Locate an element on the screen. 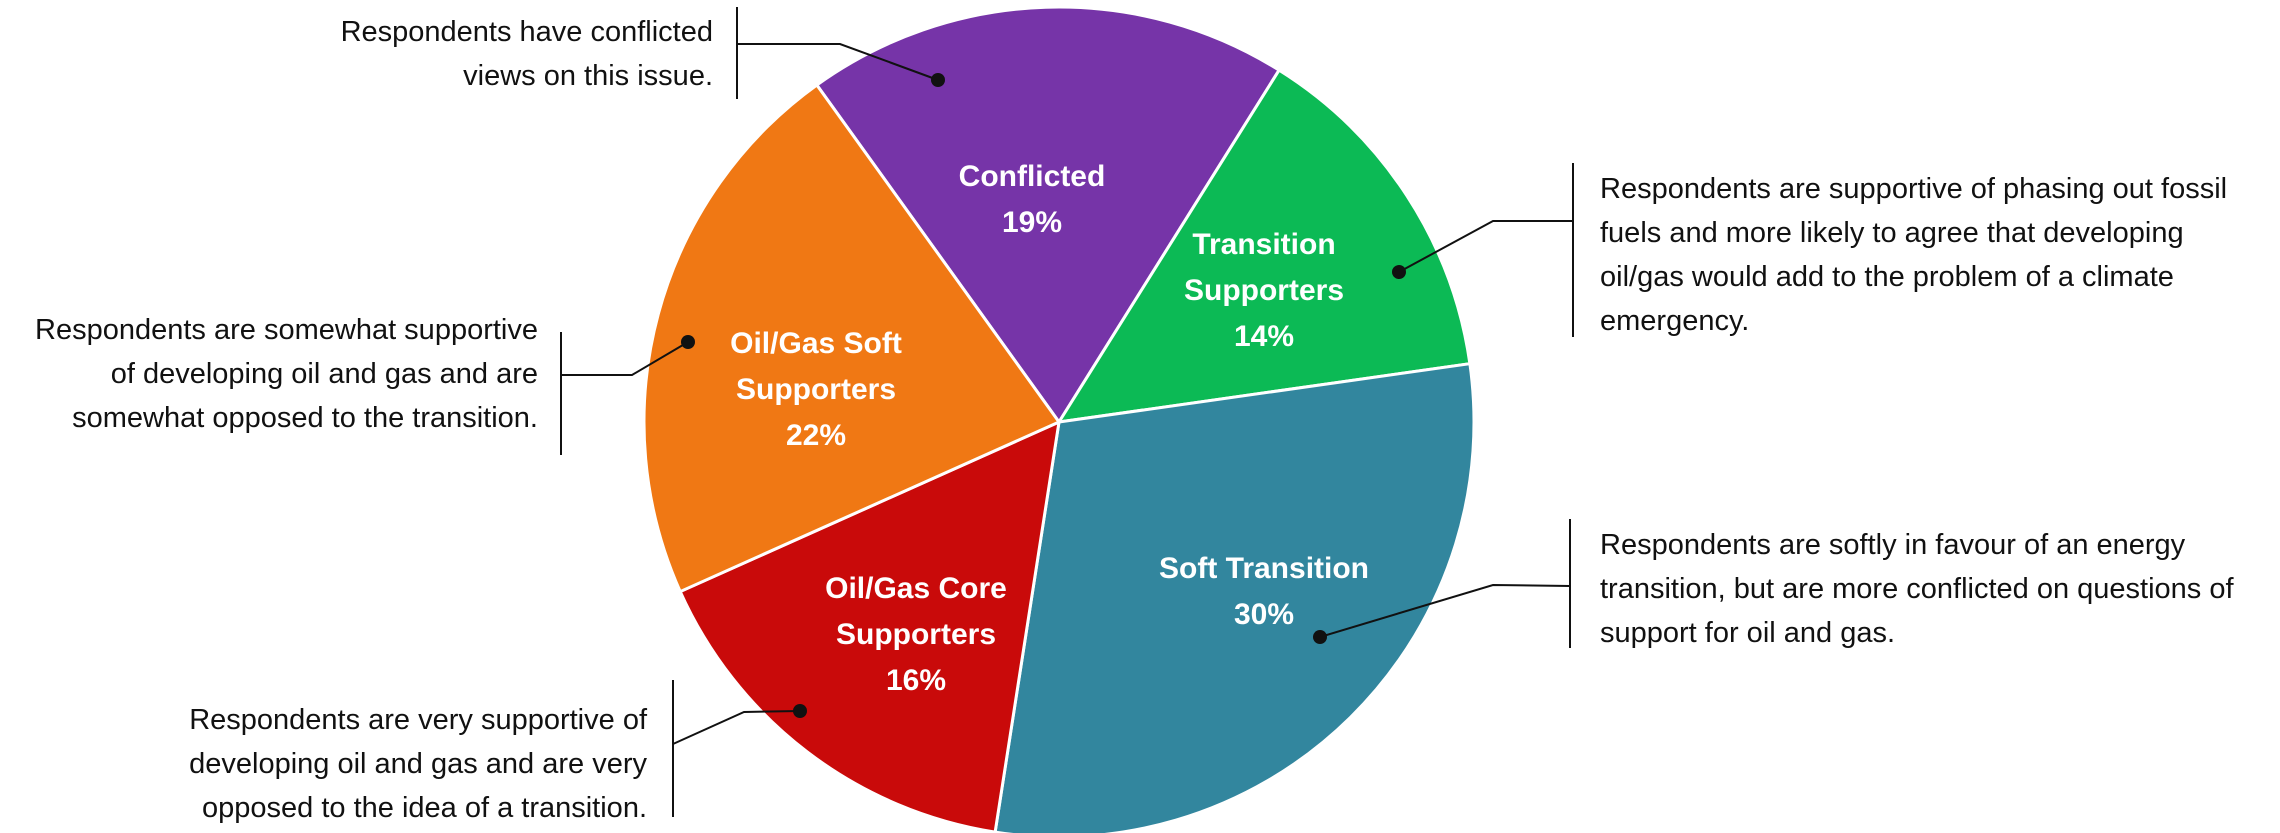 The height and width of the screenshot is (833, 2280). value-label: 30% is located at coordinates (1264, 614).